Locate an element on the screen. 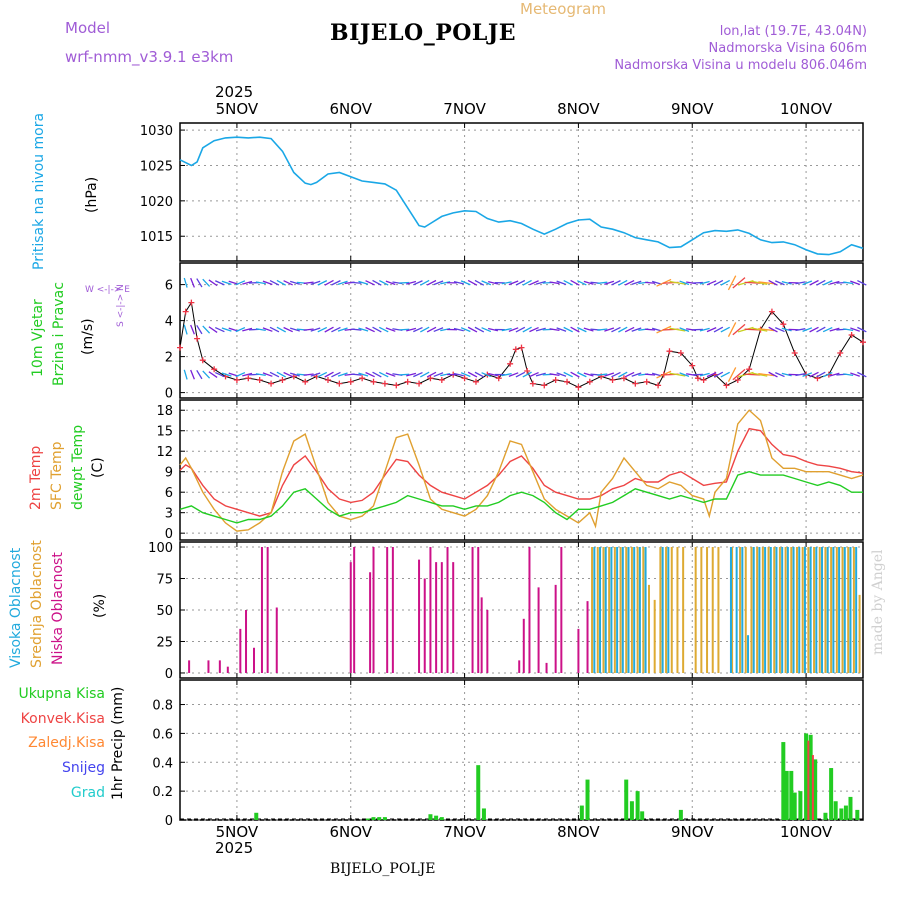 The width and height of the screenshot is (900, 900). temperature-ytick-label: 15 is located at coordinates (164, 432).